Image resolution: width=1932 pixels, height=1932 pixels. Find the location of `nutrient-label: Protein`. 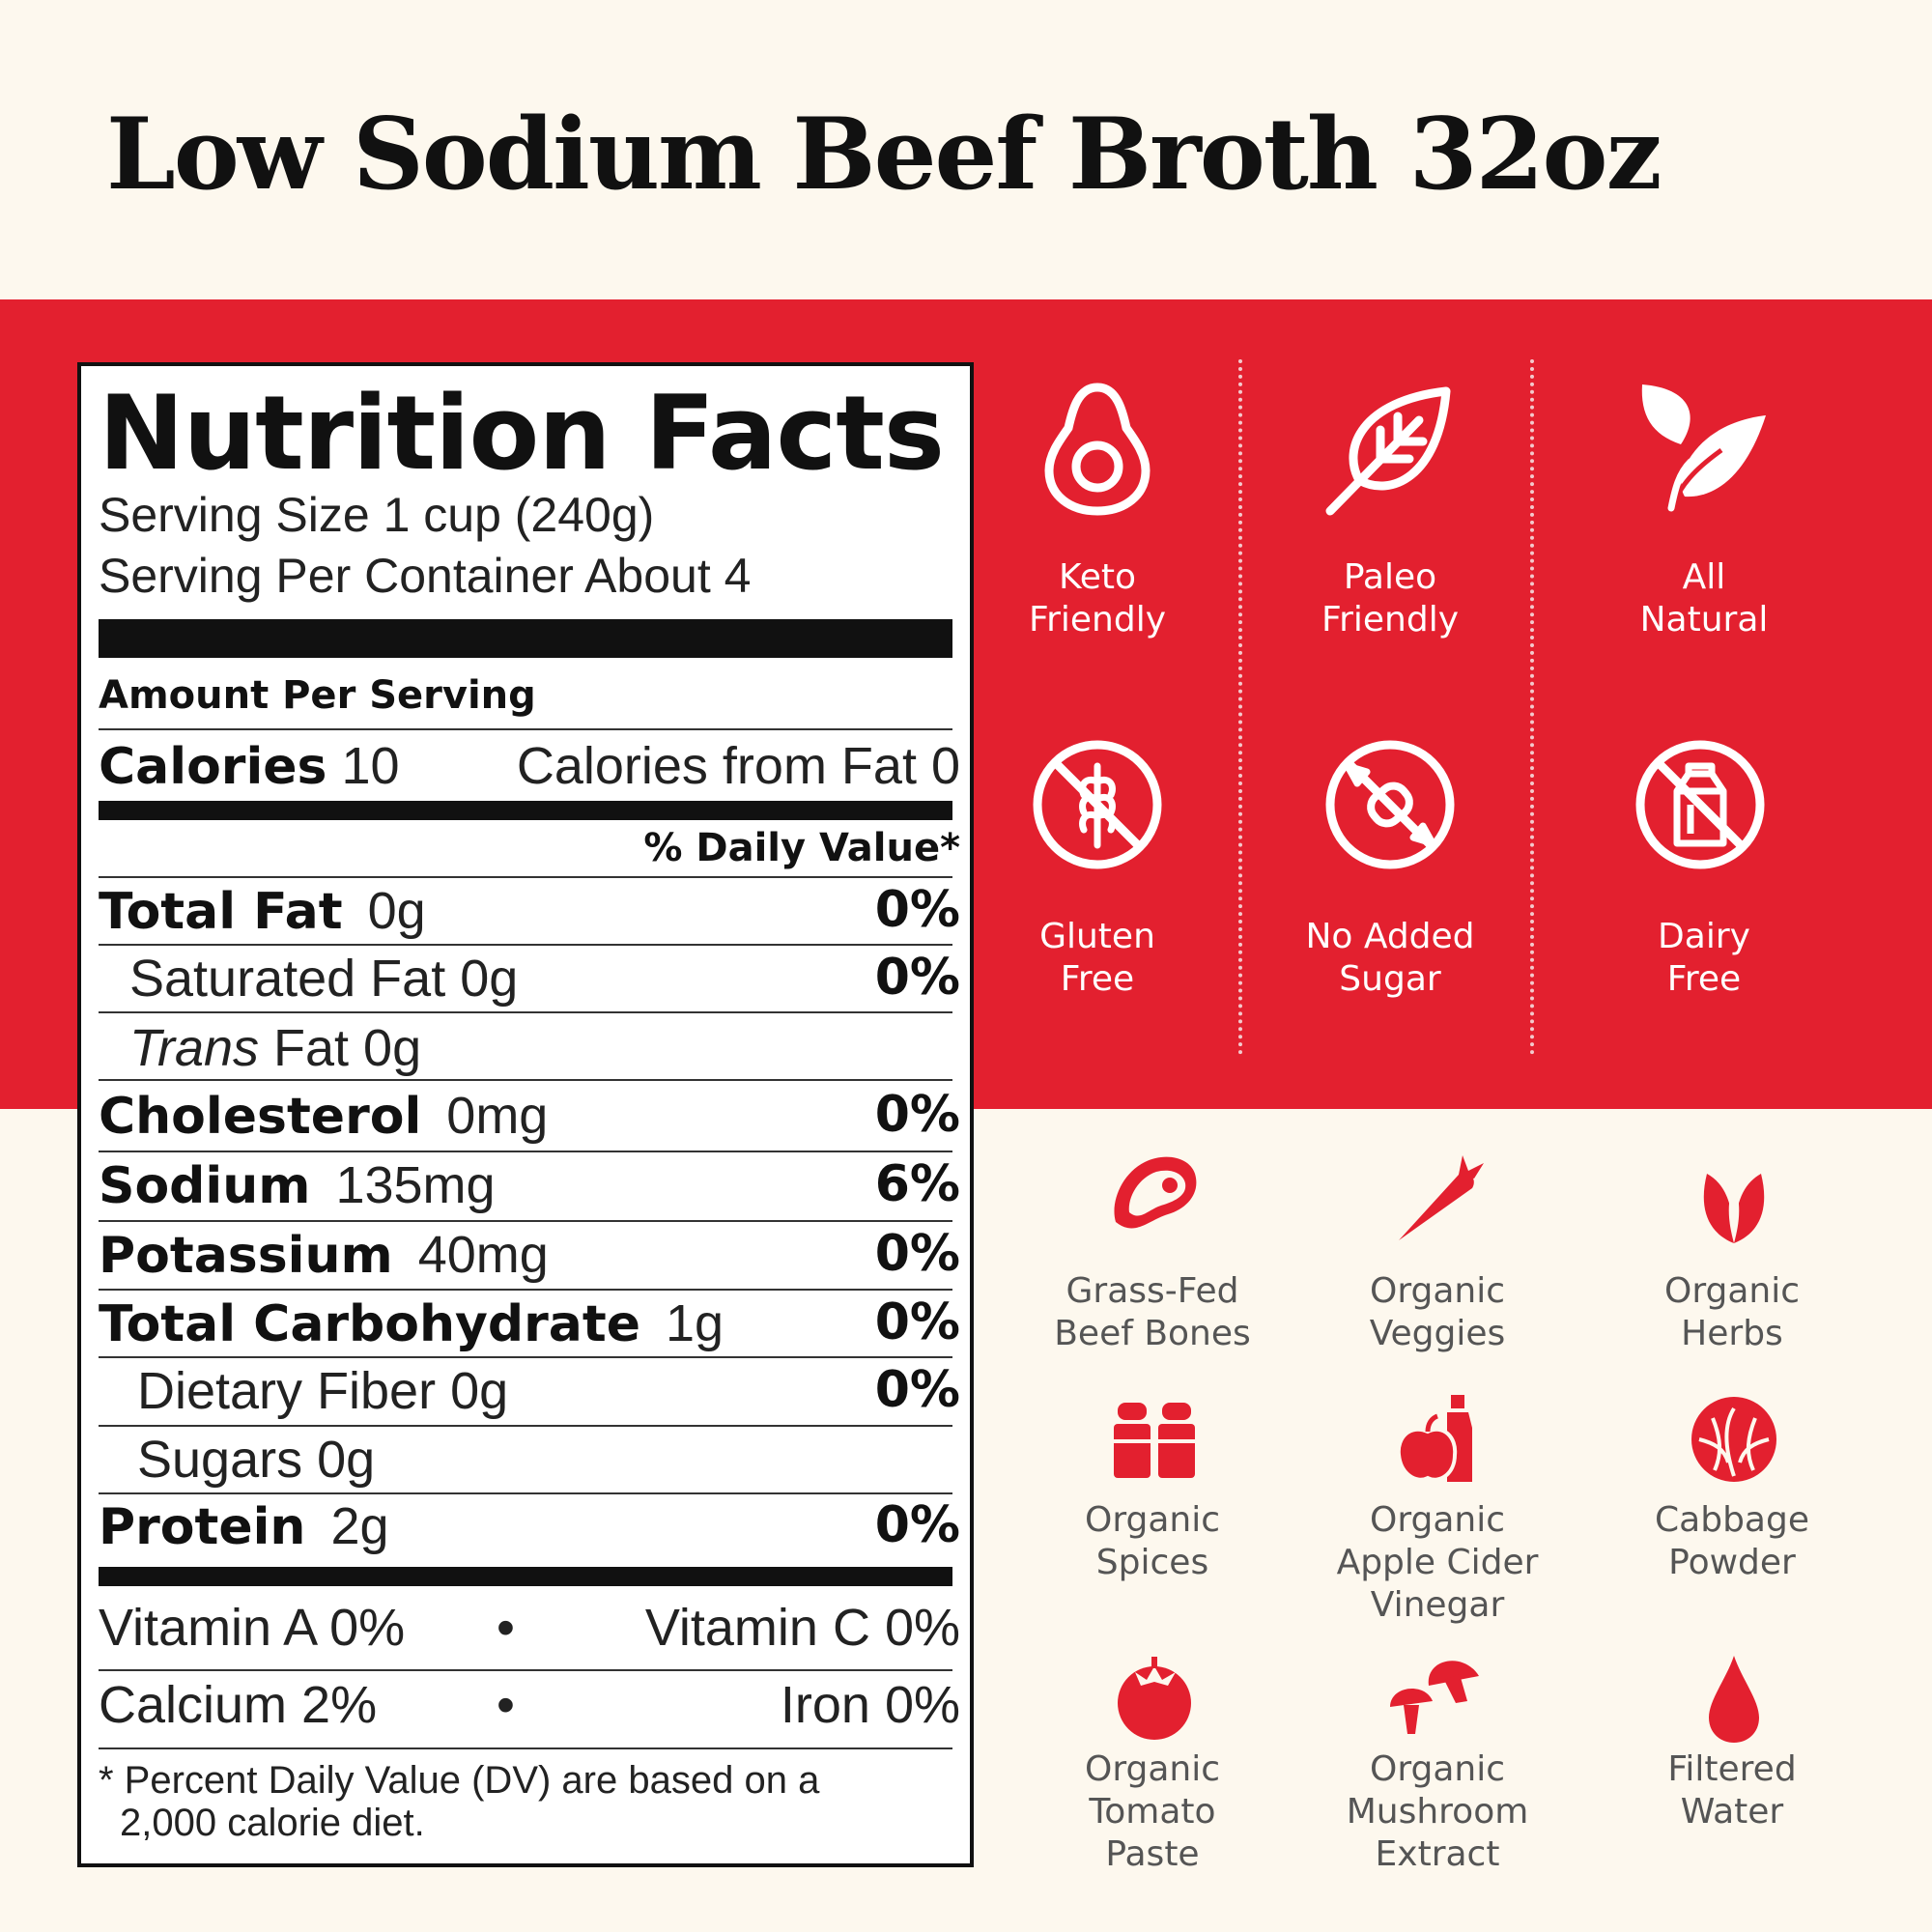

nutrient-label: Protein is located at coordinates (202, 1527).